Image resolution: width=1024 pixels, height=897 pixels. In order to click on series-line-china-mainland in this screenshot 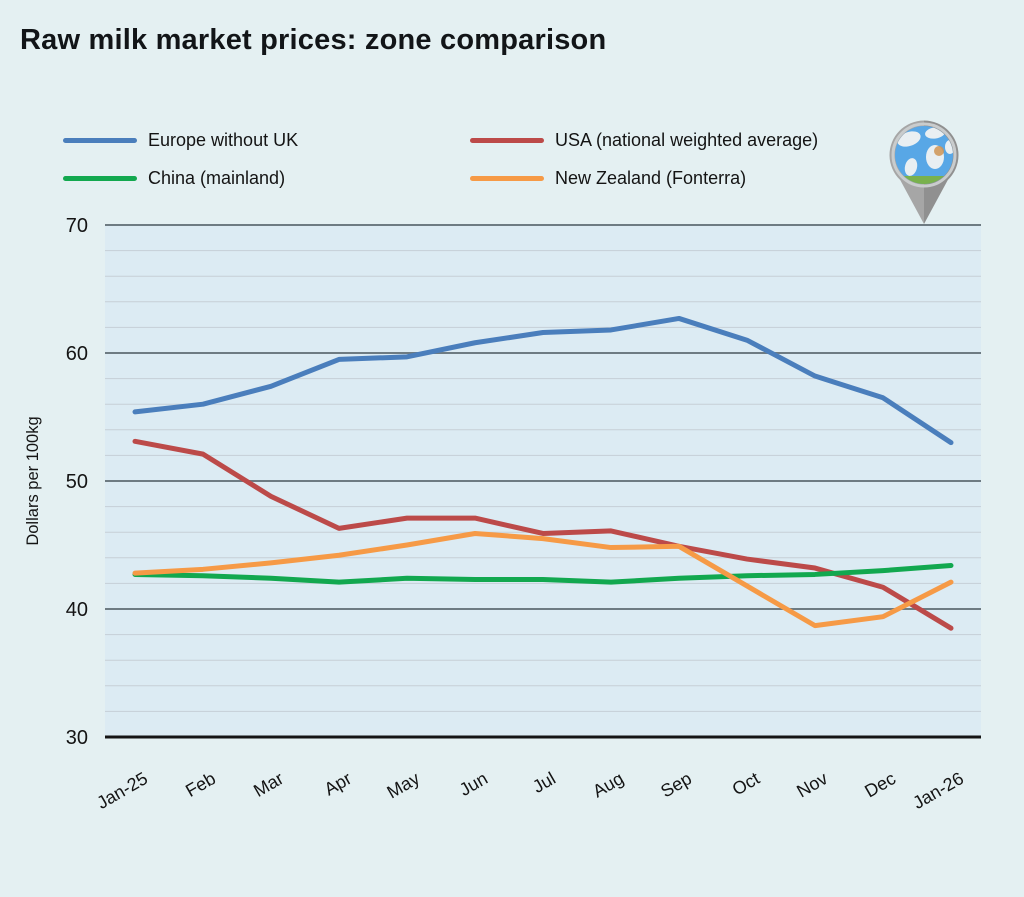, I will do `click(543, 573)`.